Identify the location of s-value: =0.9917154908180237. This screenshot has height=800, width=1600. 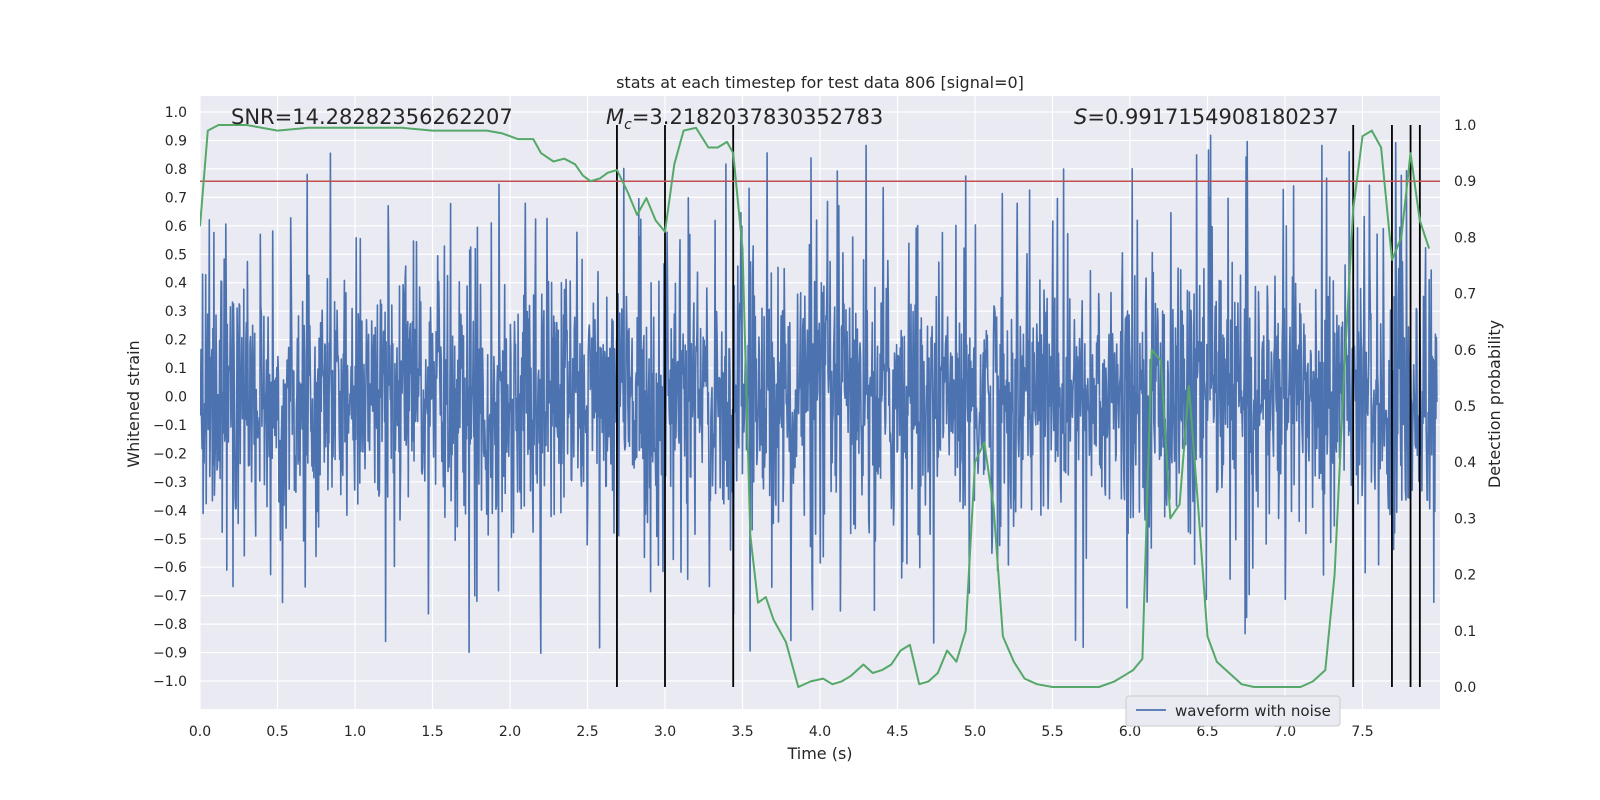
(1212, 117).